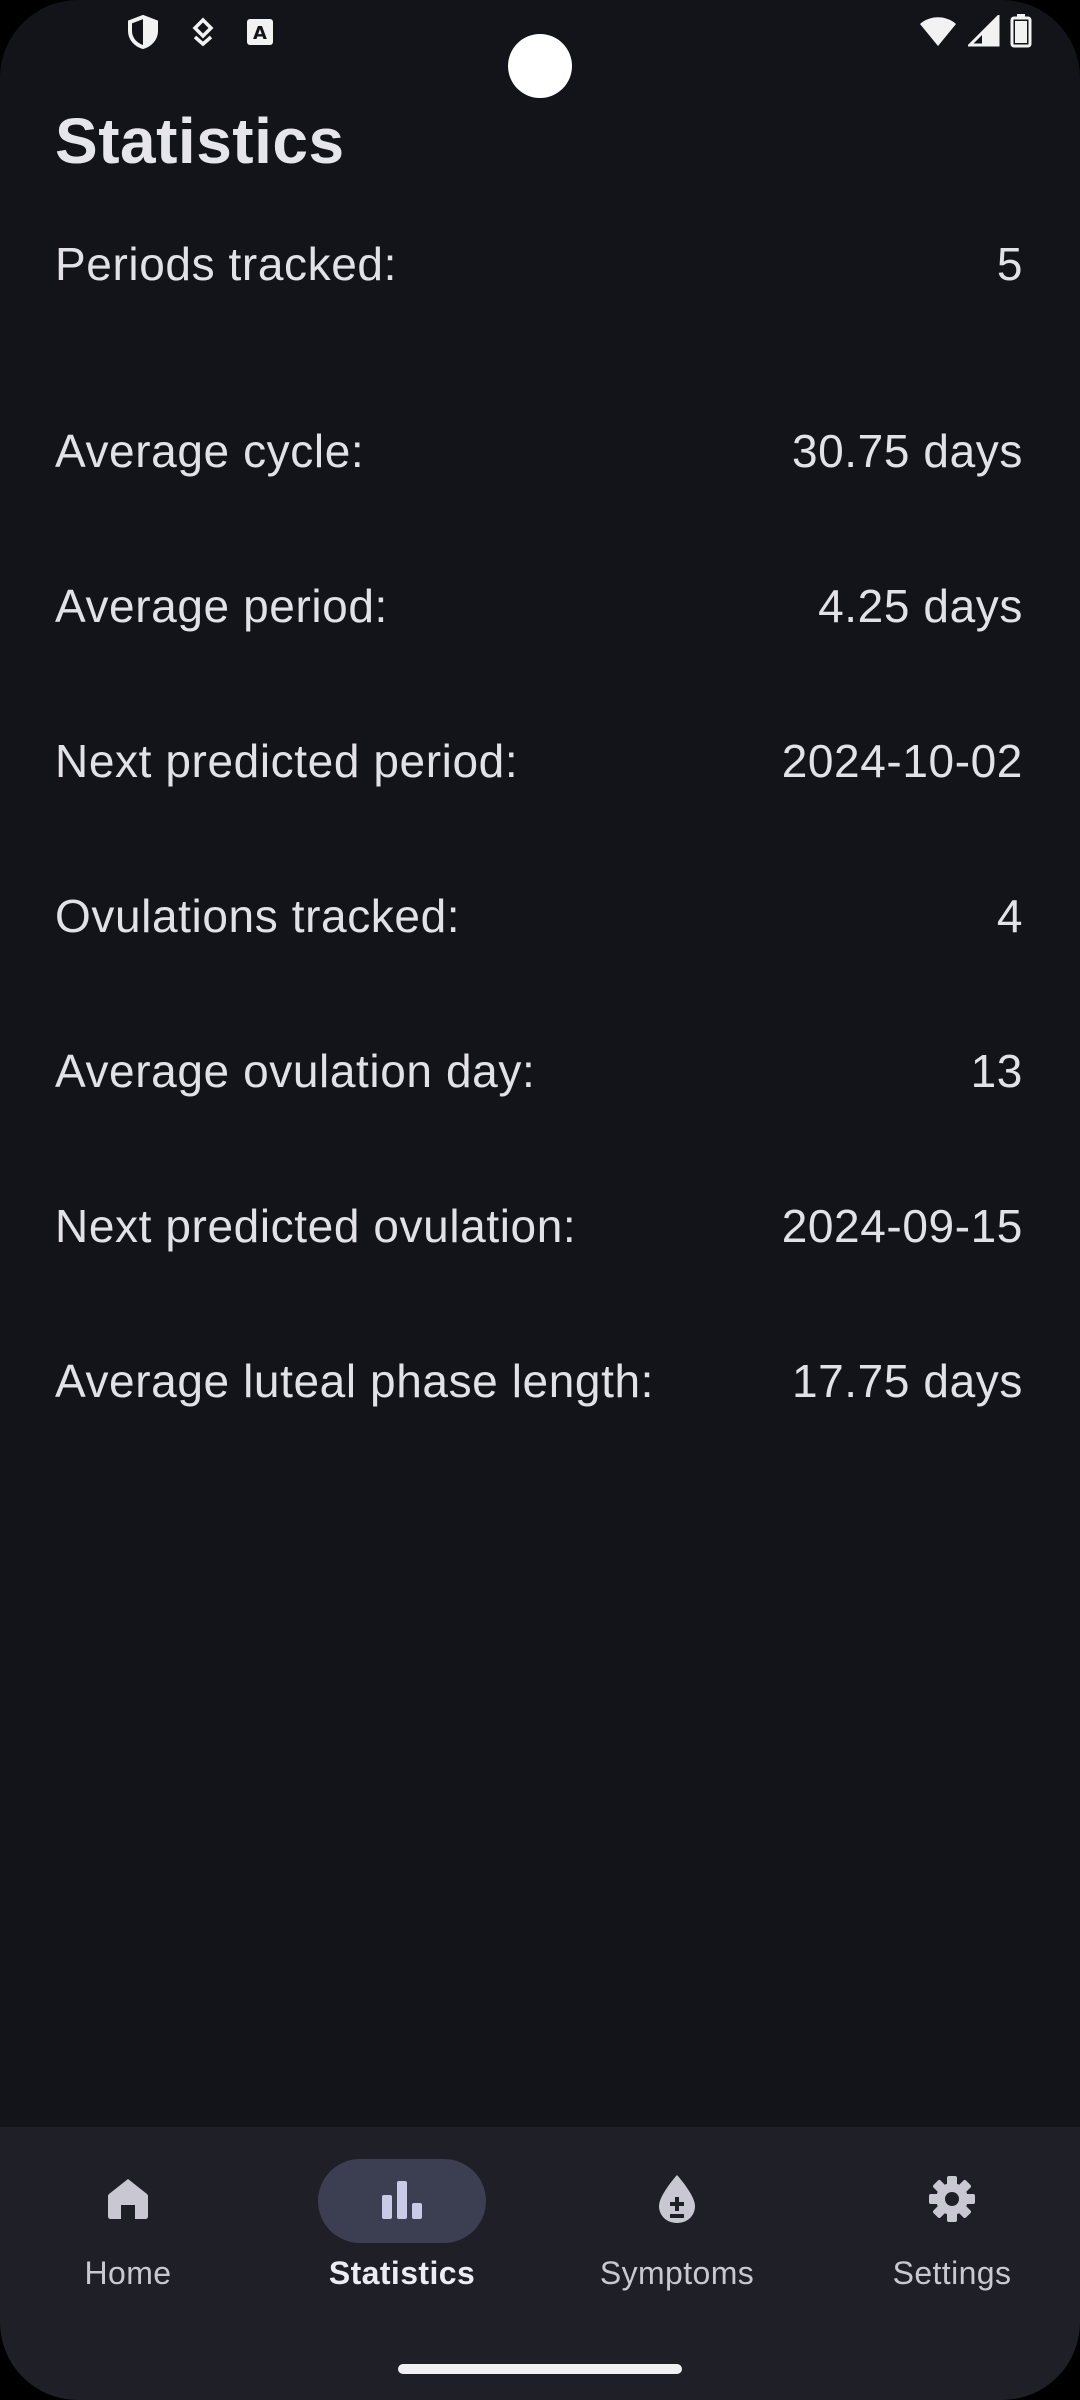 This screenshot has height=2400, width=1080. Describe the element at coordinates (287, 760) in the screenshot. I see `stat-label: Next predicted period:` at that location.